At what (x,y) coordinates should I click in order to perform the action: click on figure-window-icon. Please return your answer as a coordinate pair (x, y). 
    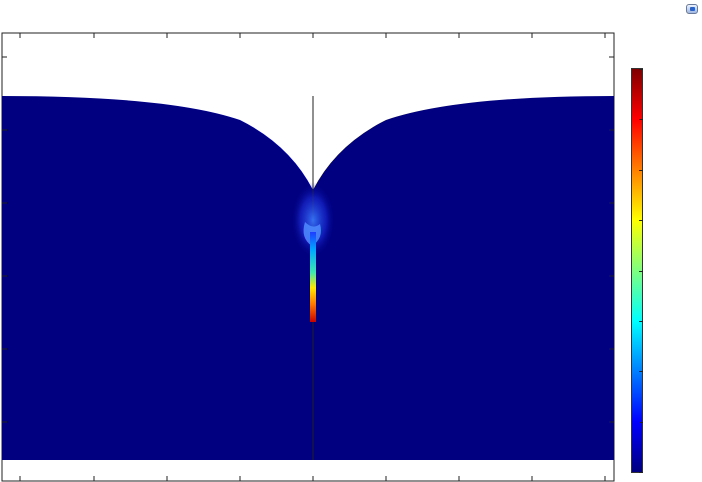
    Looking at the image, I should click on (692, 9).